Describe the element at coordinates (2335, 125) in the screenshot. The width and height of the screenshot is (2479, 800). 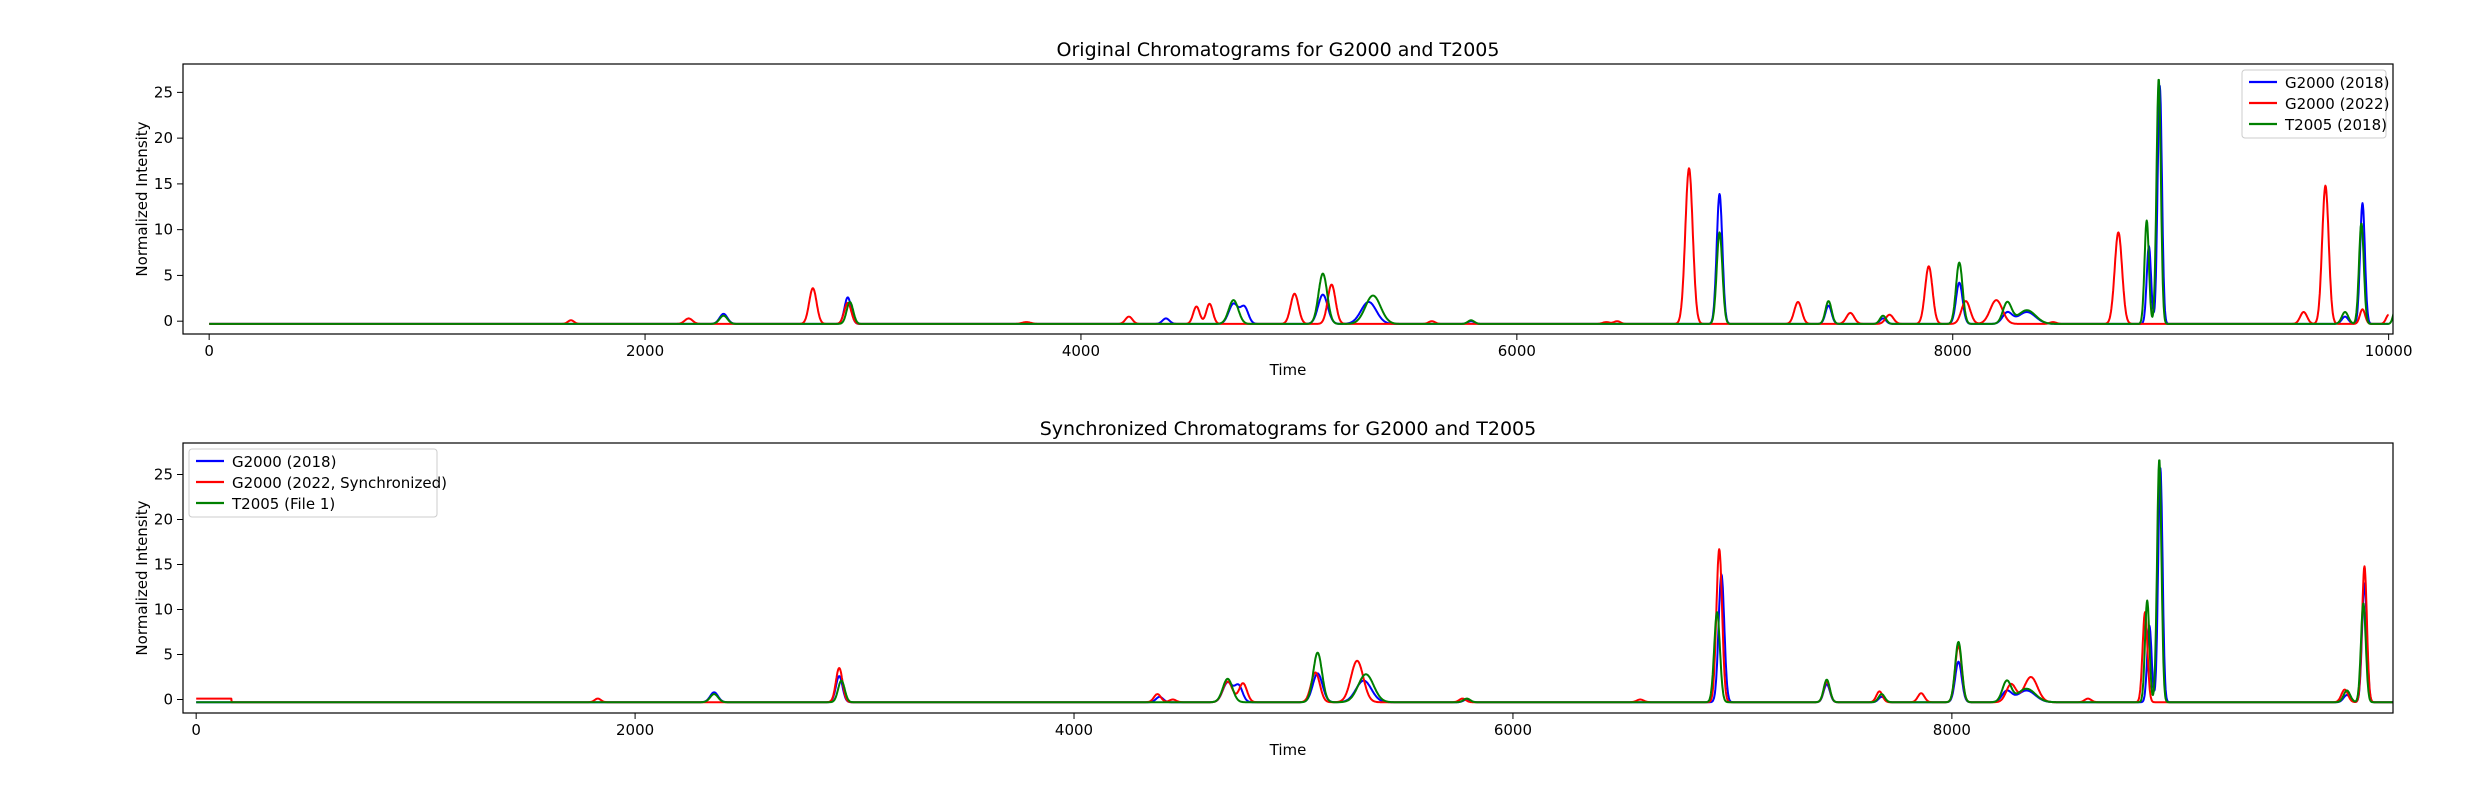
I see `legend-label-t2005-2018: T2005 (2018)` at that location.